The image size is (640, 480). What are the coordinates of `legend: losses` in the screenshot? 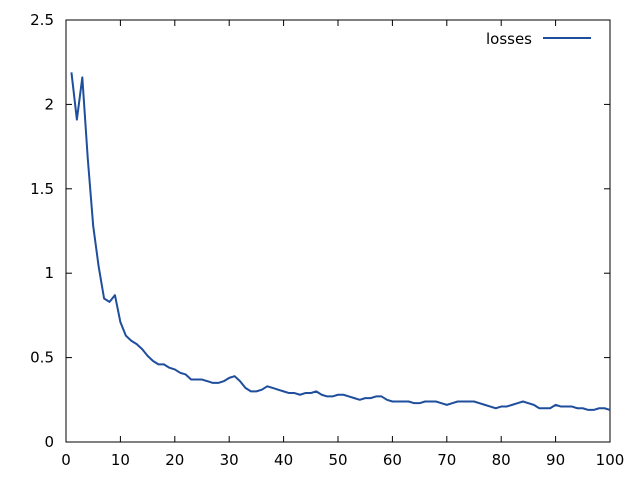 It's located at (538, 39).